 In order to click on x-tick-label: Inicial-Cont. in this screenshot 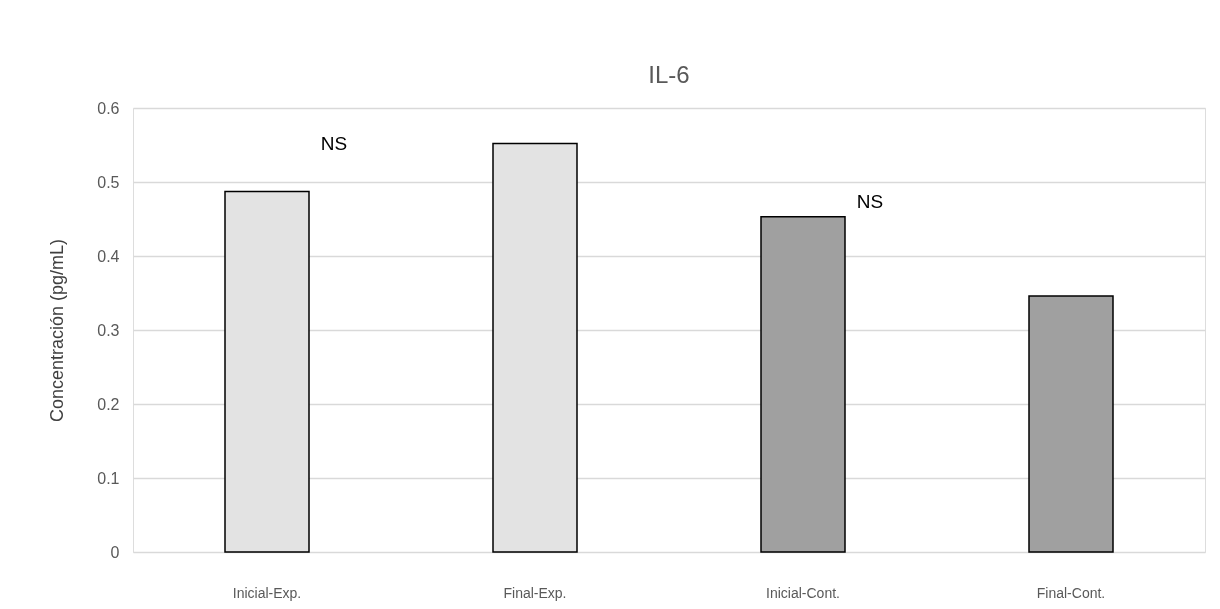, I will do `click(803, 592)`.